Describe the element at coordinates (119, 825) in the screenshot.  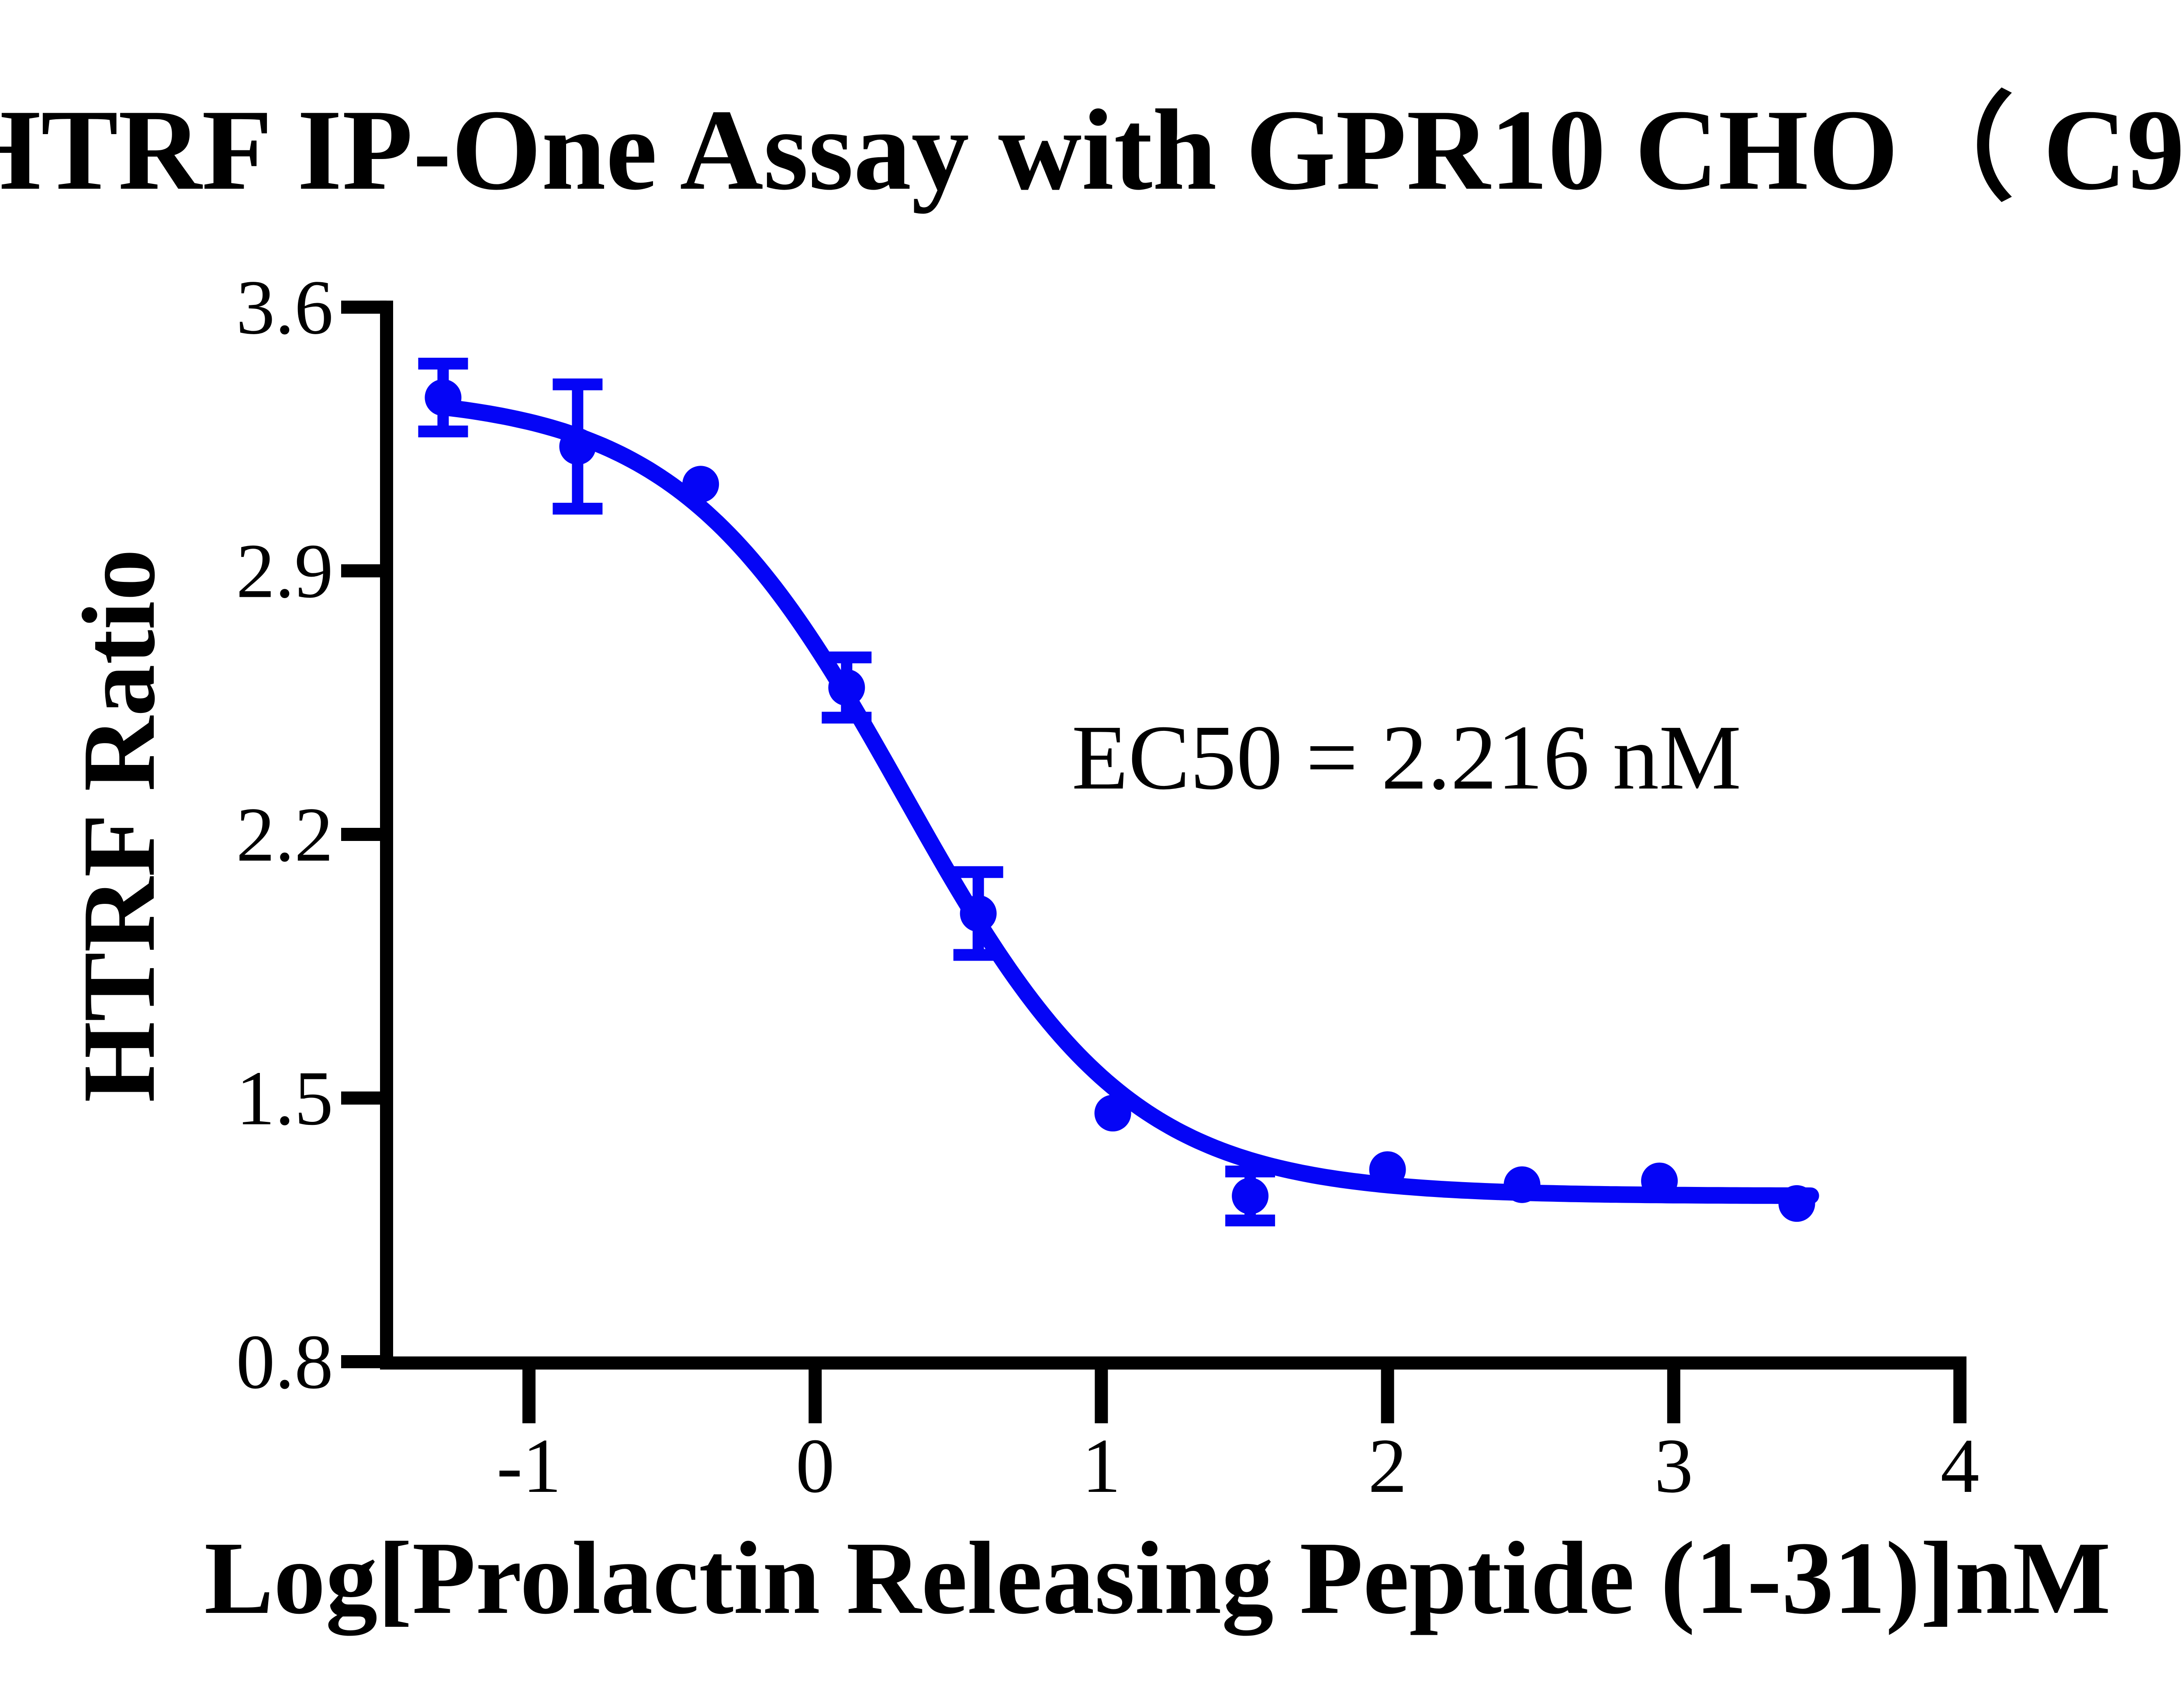
I see `y-axis-label: HTRF Ratio` at that location.